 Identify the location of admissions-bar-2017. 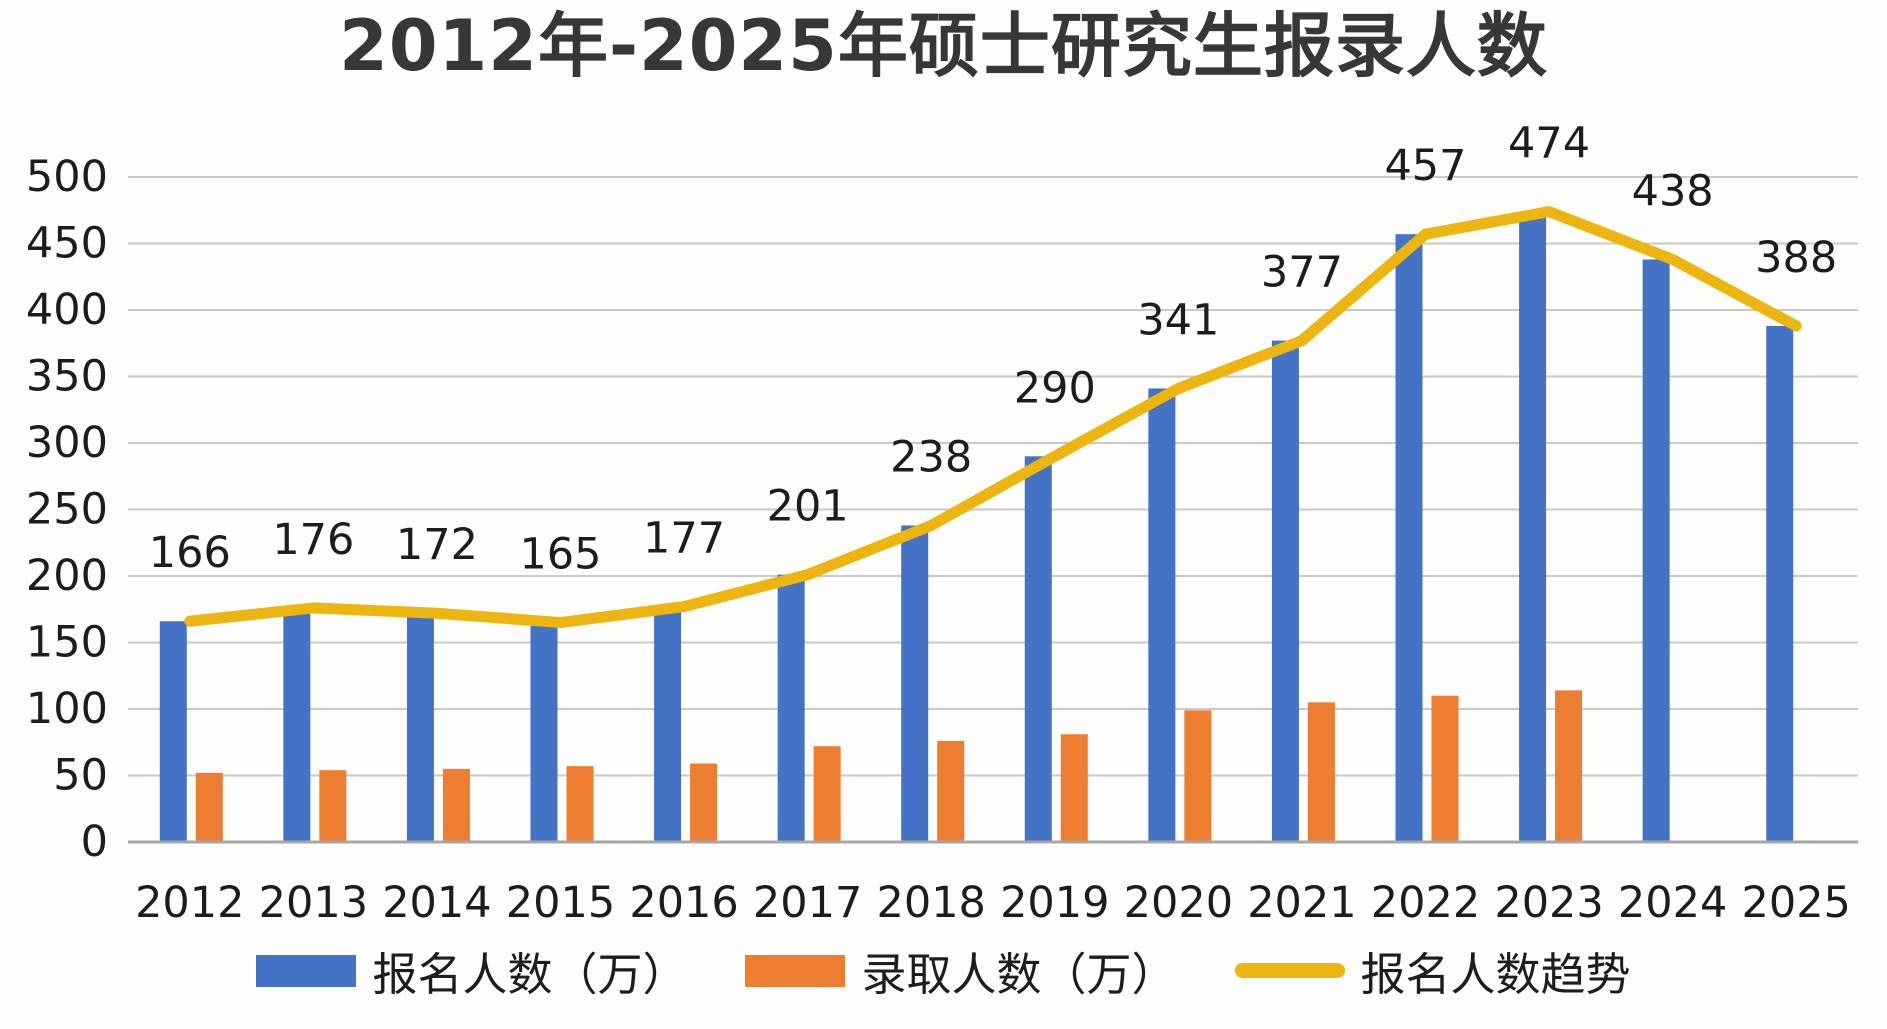
(827, 794).